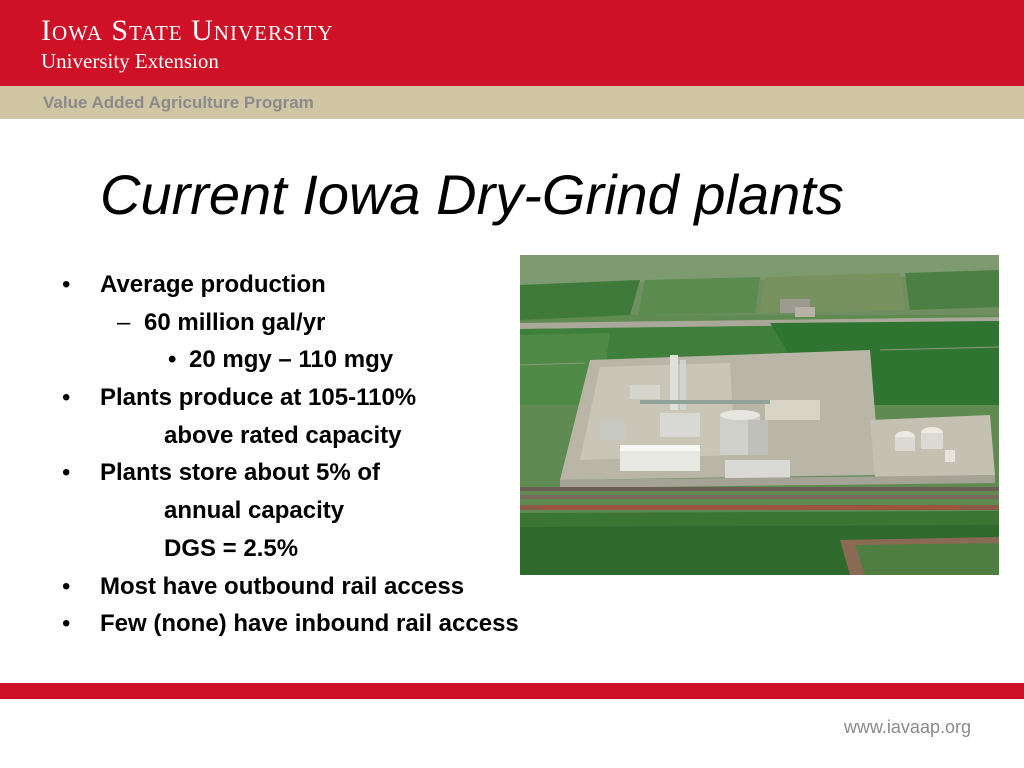 Image resolution: width=1024 pixels, height=768 pixels. Describe the element at coordinates (240, 473) in the screenshot. I see `bullet-text: Plants store about 5% of` at that location.